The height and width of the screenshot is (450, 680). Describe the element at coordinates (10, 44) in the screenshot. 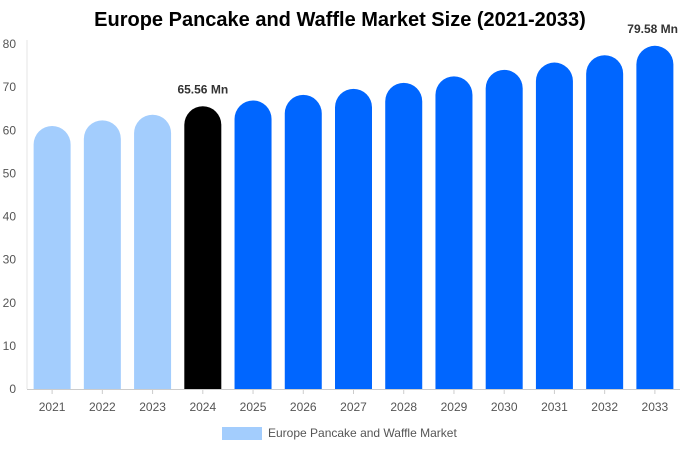

I see `y-tick-label: 80` at that location.